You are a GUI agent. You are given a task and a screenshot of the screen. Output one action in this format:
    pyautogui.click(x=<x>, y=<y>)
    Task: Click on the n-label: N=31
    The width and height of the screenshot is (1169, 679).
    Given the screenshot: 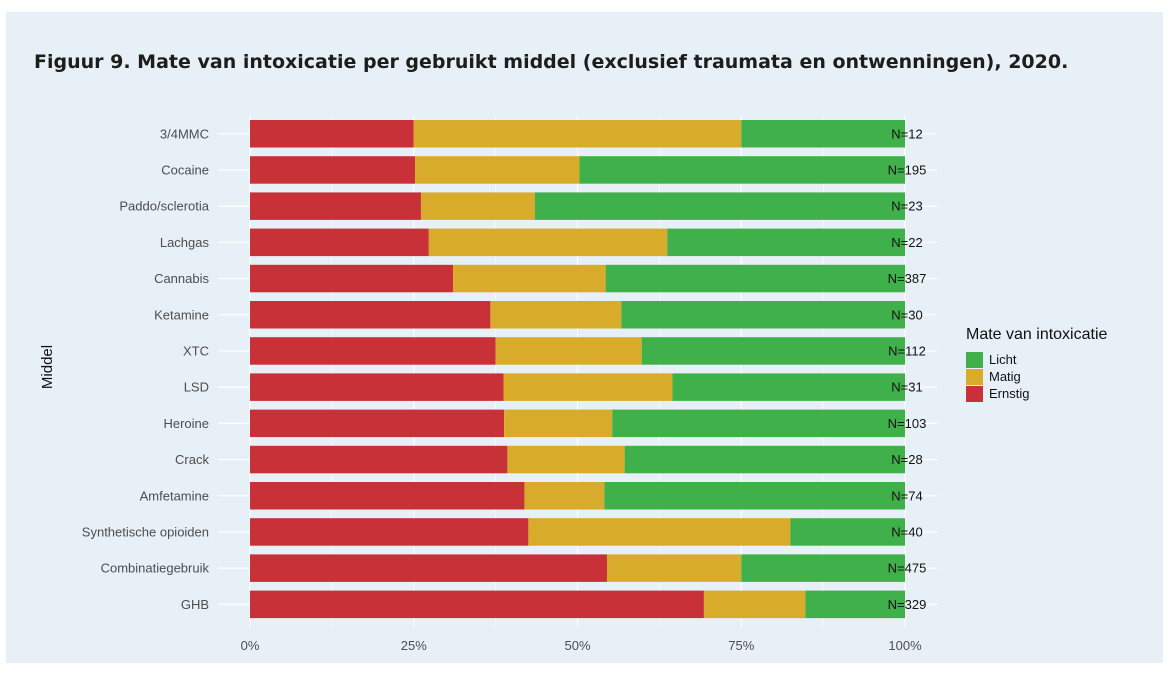 What is the action you would take?
    pyautogui.click(x=906, y=387)
    